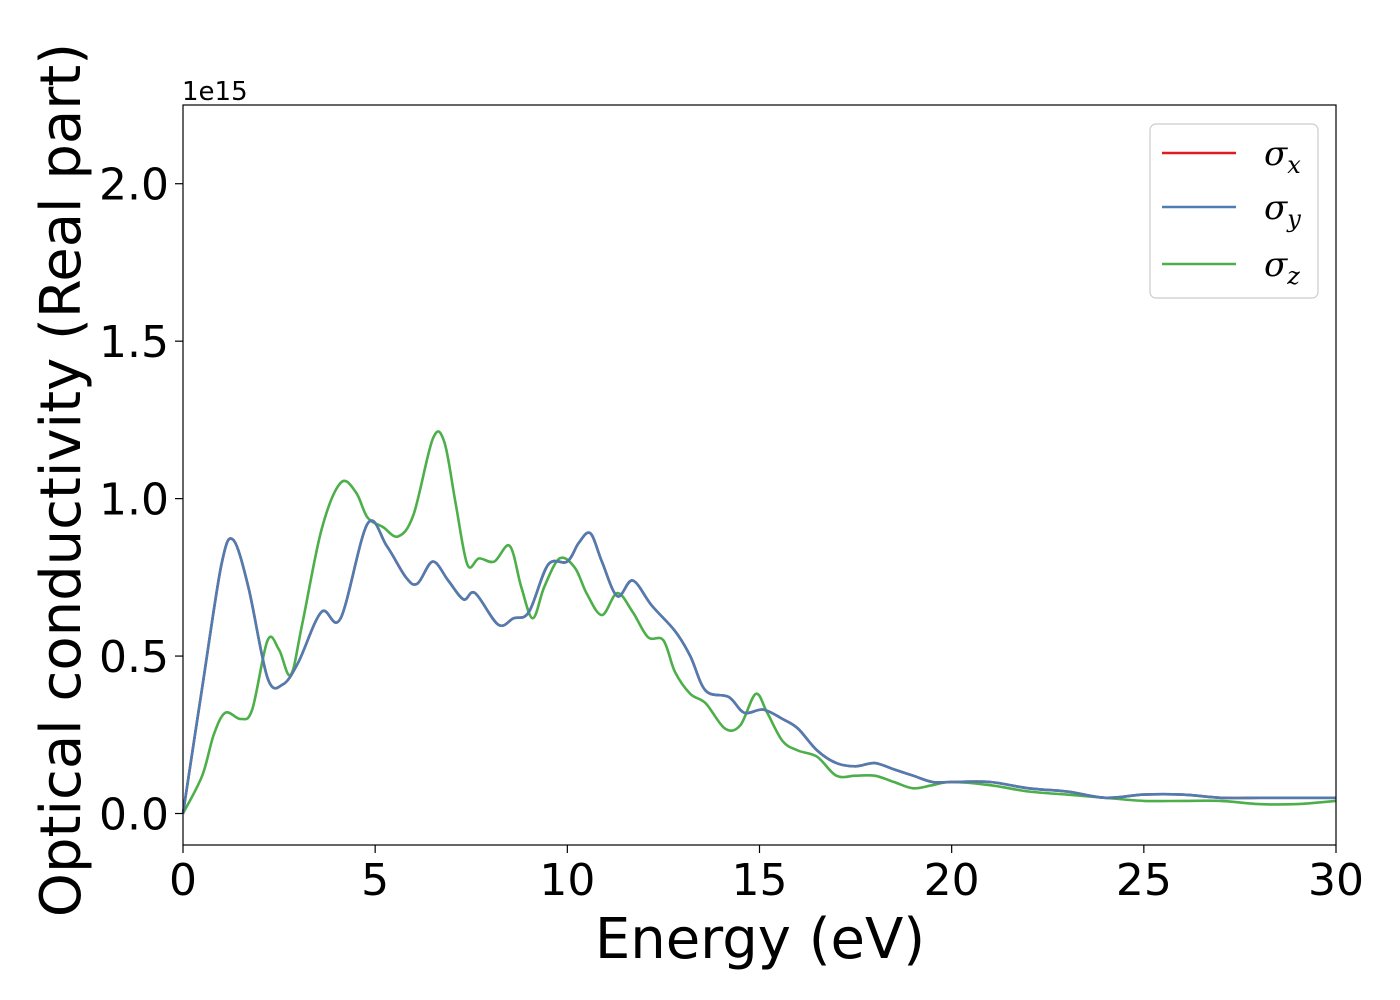 This screenshot has width=1400, height=1000. What do you see at coordinates (760, 880) in the screenshot?
I see `x-tick-label: 15` at bounding box center [760, 880].